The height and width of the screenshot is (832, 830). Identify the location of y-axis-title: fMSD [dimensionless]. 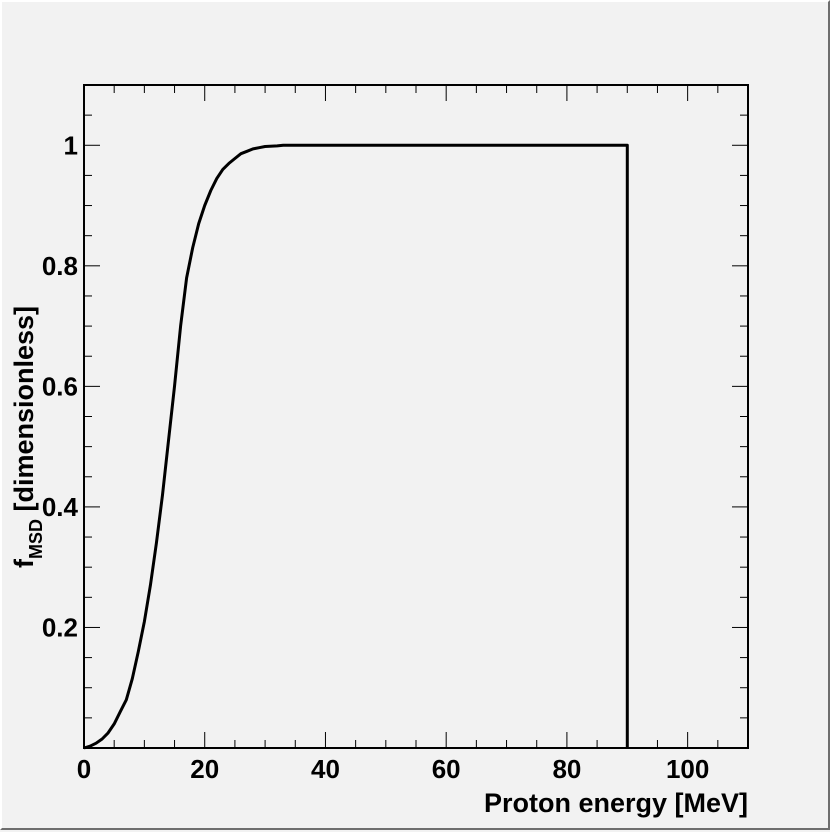
(27, 437).